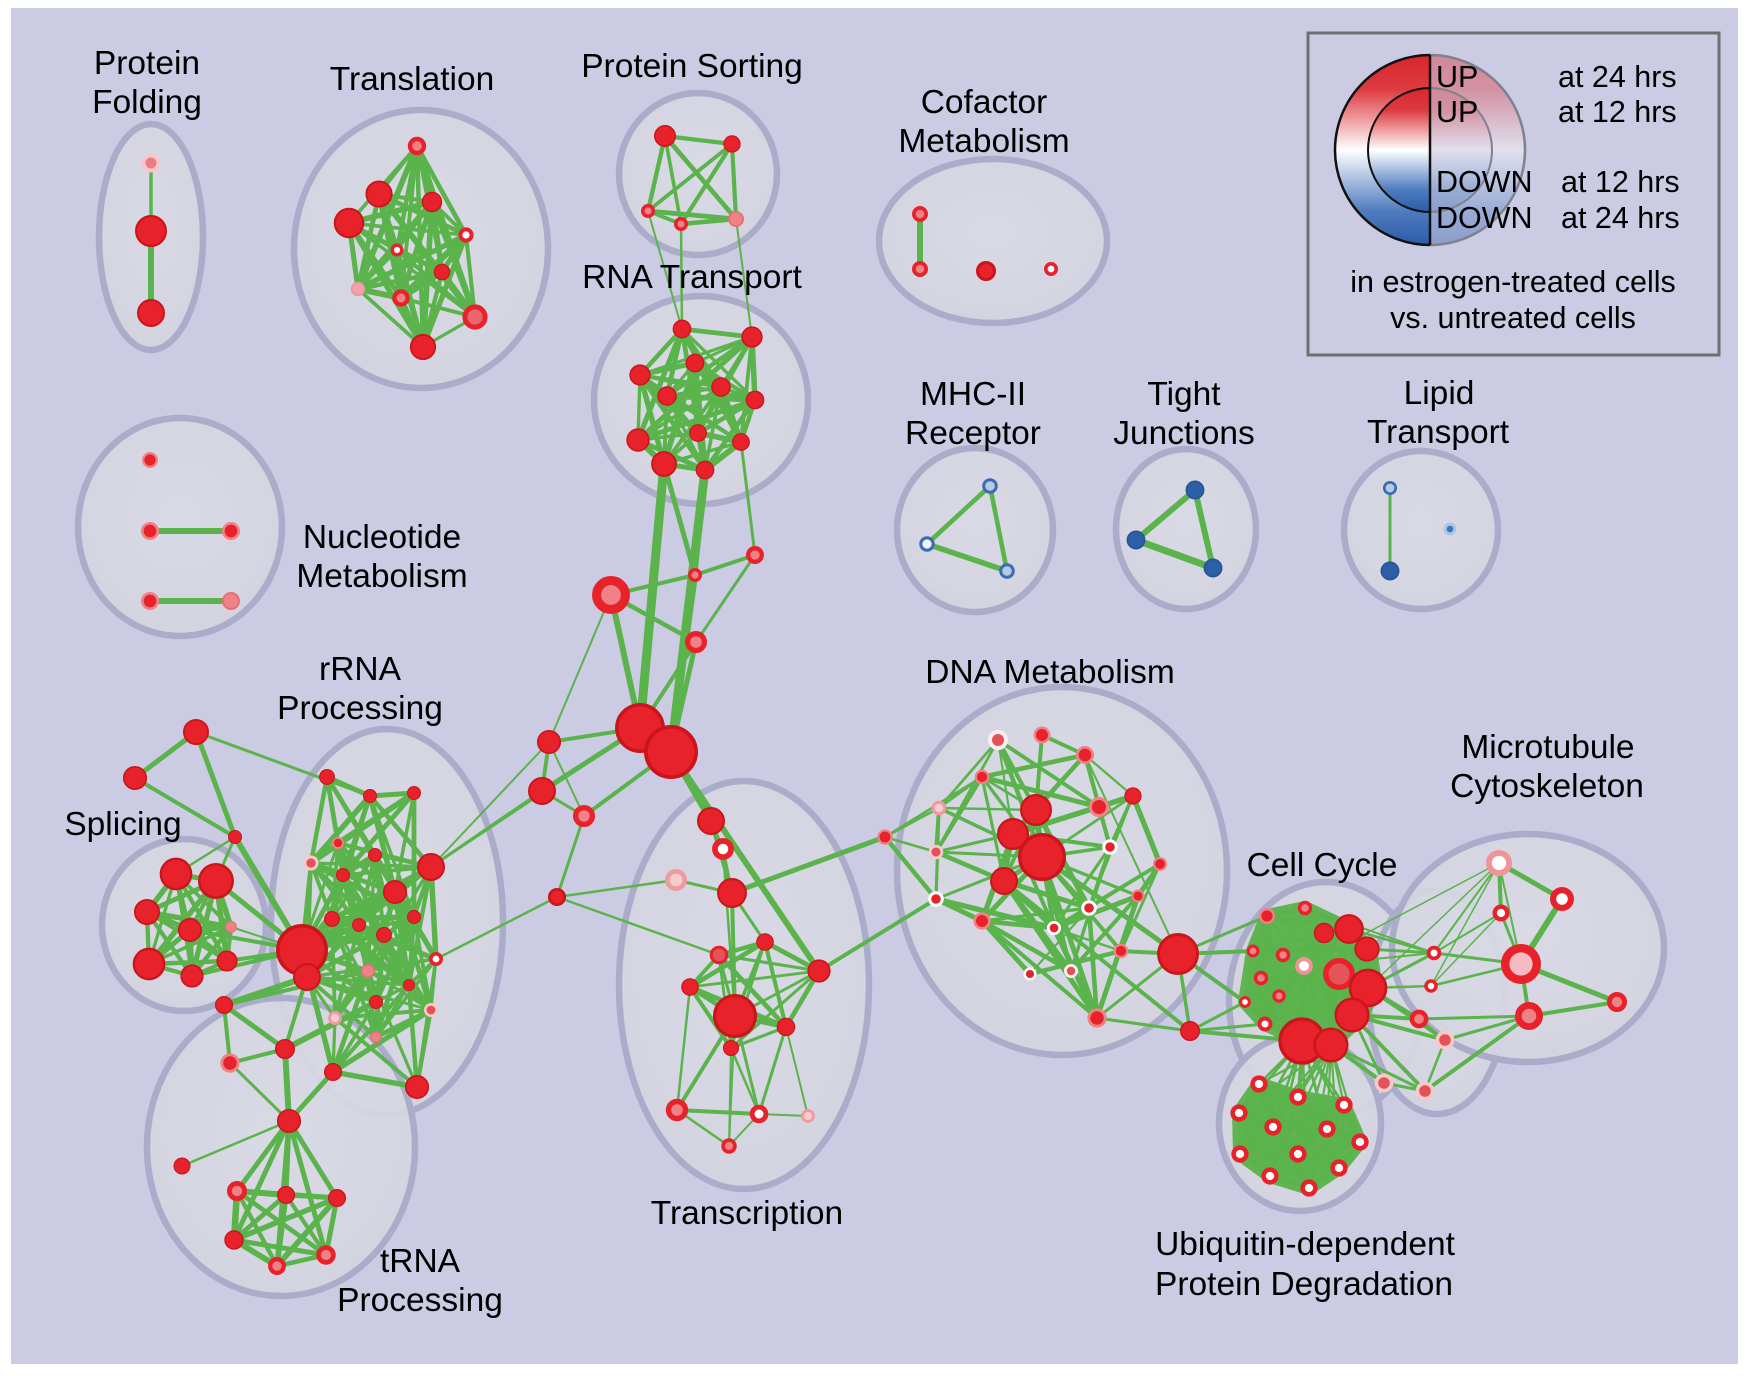  I want to click on svg-text: rRNA, so click(360, 669).